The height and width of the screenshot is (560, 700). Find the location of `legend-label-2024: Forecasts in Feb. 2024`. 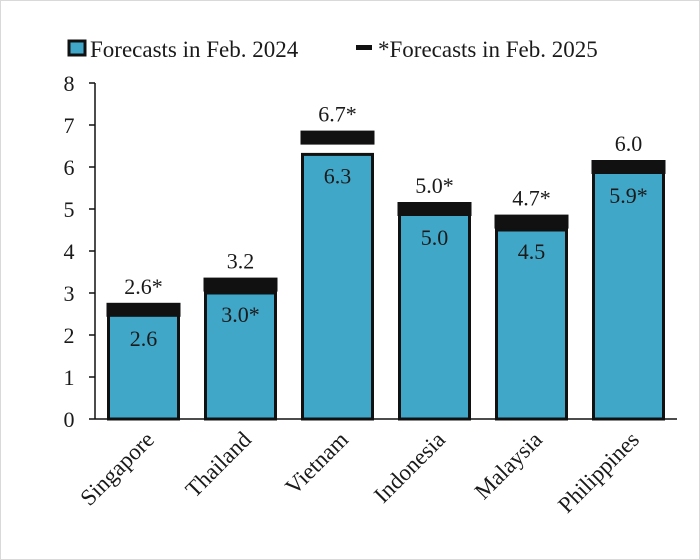

legend-label-2024: Forecasts in Feb. 2024 is located at coordinates (194, 49).